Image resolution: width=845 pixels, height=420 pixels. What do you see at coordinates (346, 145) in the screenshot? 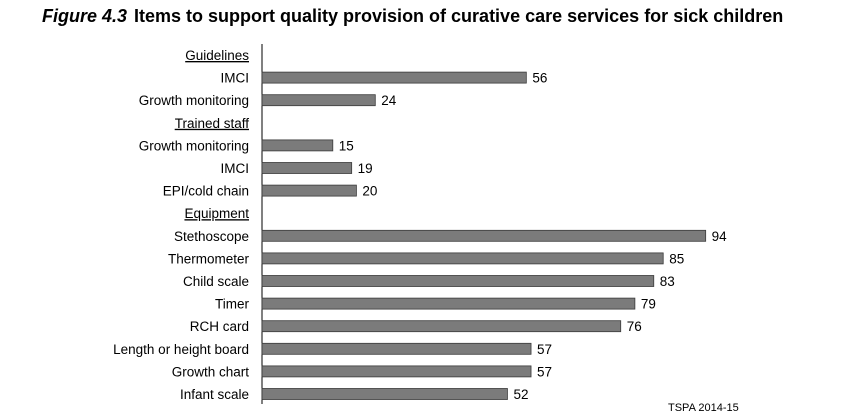
I see `value-label: 15` at bounding box center [346, 145].